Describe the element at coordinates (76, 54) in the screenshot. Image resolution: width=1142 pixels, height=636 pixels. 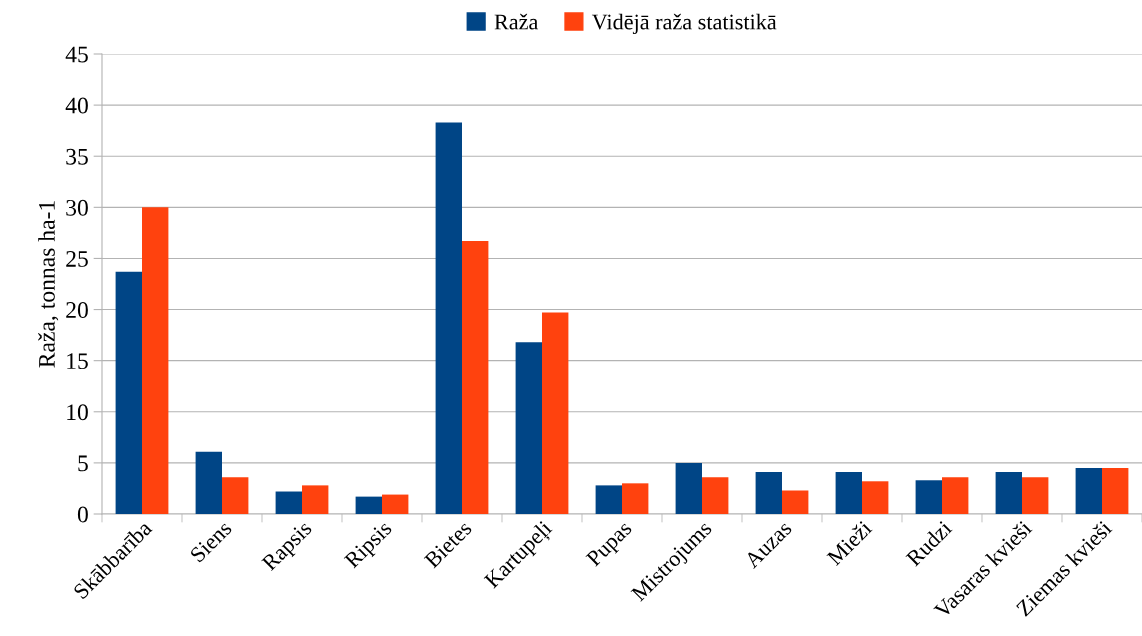
I see `y-tick-label: 45` at that location.